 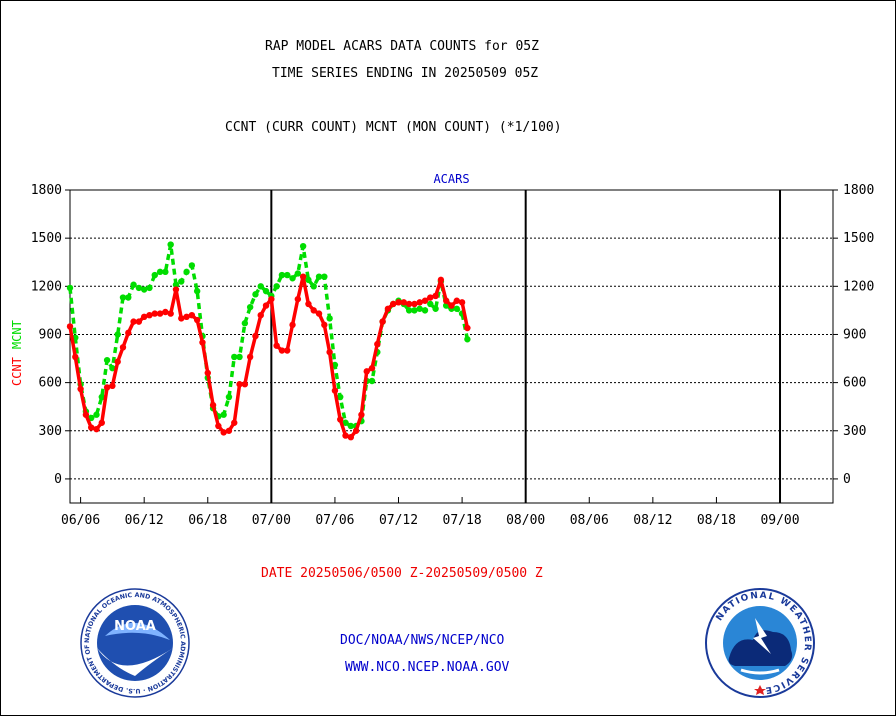 What do you see at coordinates (858, 286) in the screenshot?
I see `y-tick-label-right: 1200` at bounding box center [858, 286].